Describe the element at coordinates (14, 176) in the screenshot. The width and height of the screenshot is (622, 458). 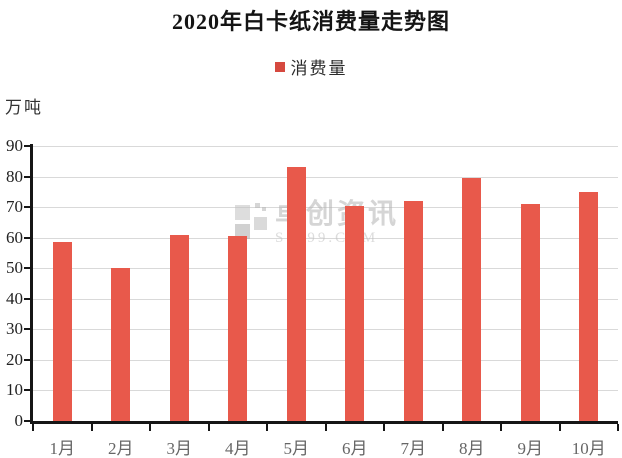
I see `y-axis-label-80: 80` at that location.